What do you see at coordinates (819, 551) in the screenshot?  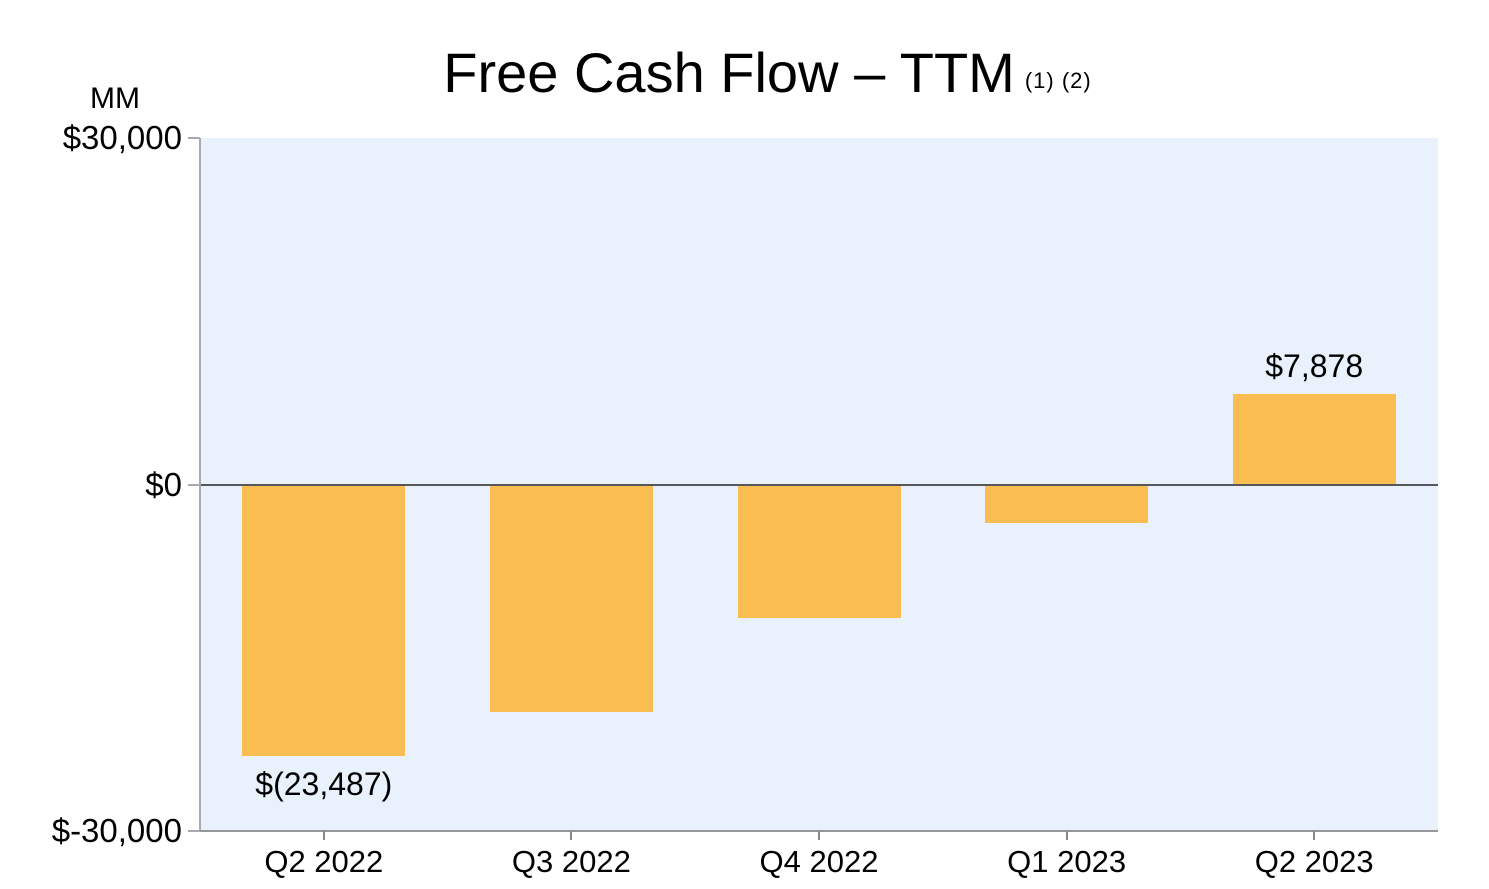 I see `bar-q4-2022` at bounding box center [819, 551].